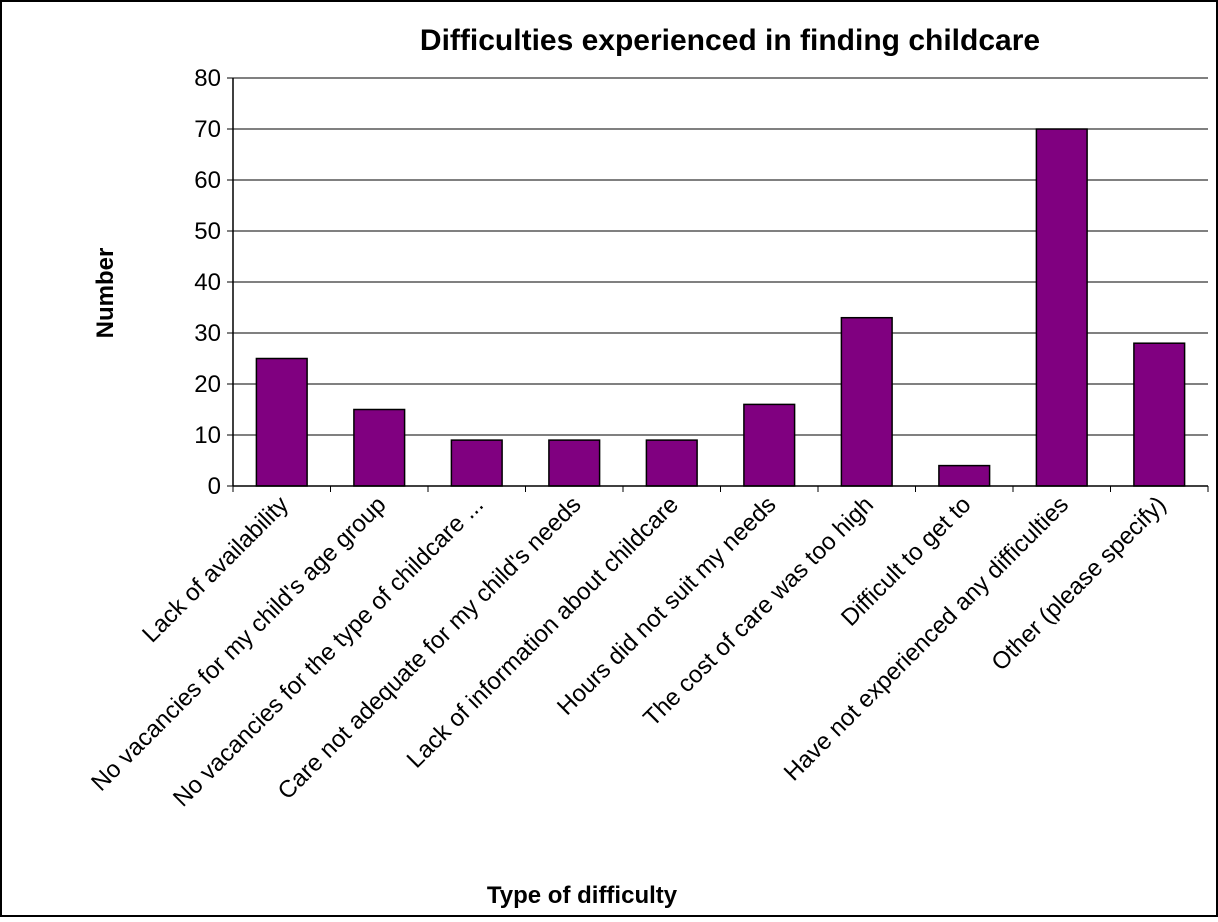 The height and width of the screenshot is (922, 1218). Describe the element at coordinates (207, 78) in the screenshot. I see `y-tick-label: 80` at that location.